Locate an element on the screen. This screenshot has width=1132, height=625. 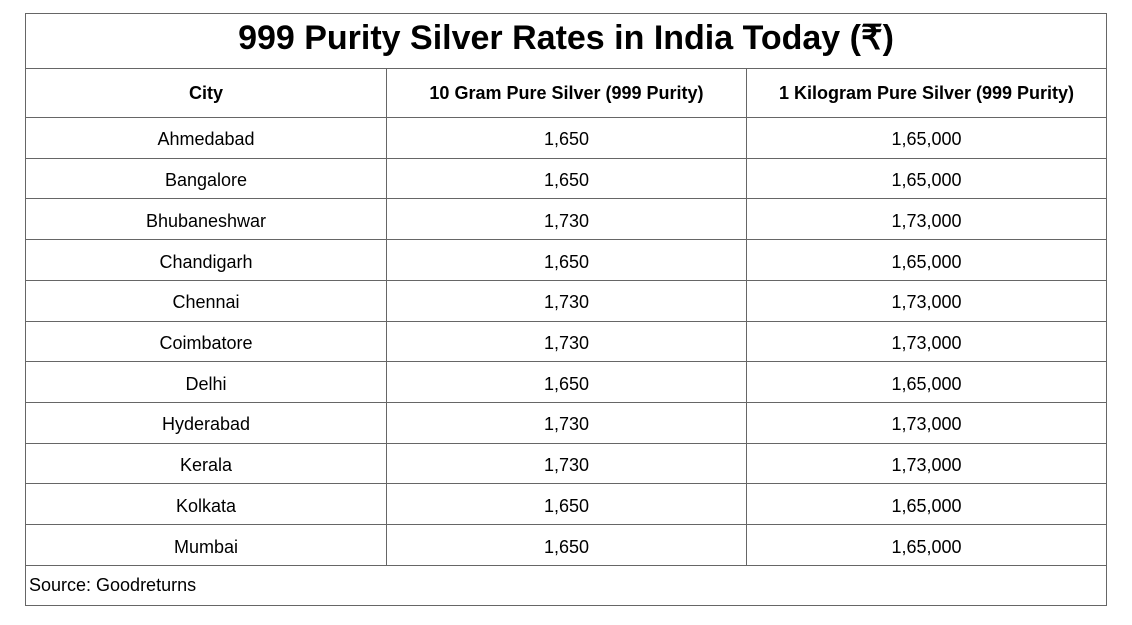
table-row-bangalore: Bangalore 1,650 1,65,000 is located at coordinates (566, 178).